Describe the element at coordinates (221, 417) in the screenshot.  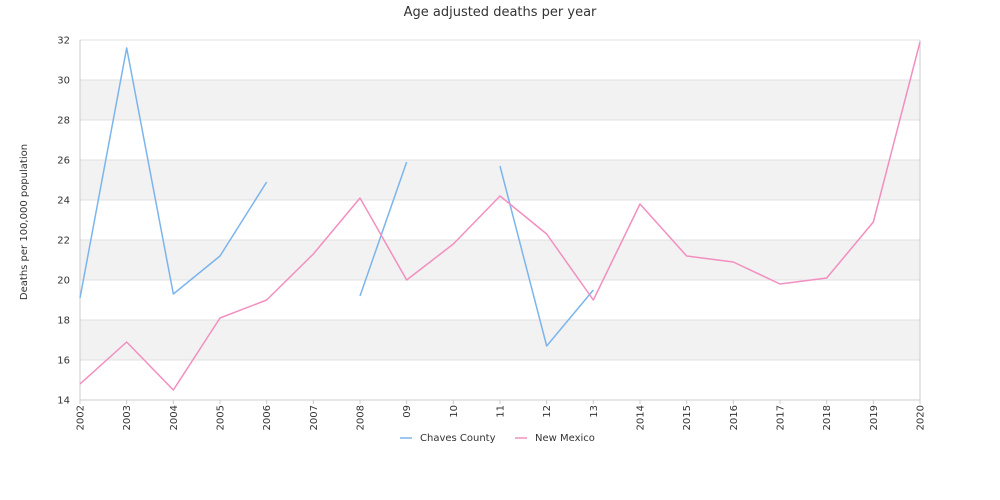
I see `x-tick-label: 2005` at that location.